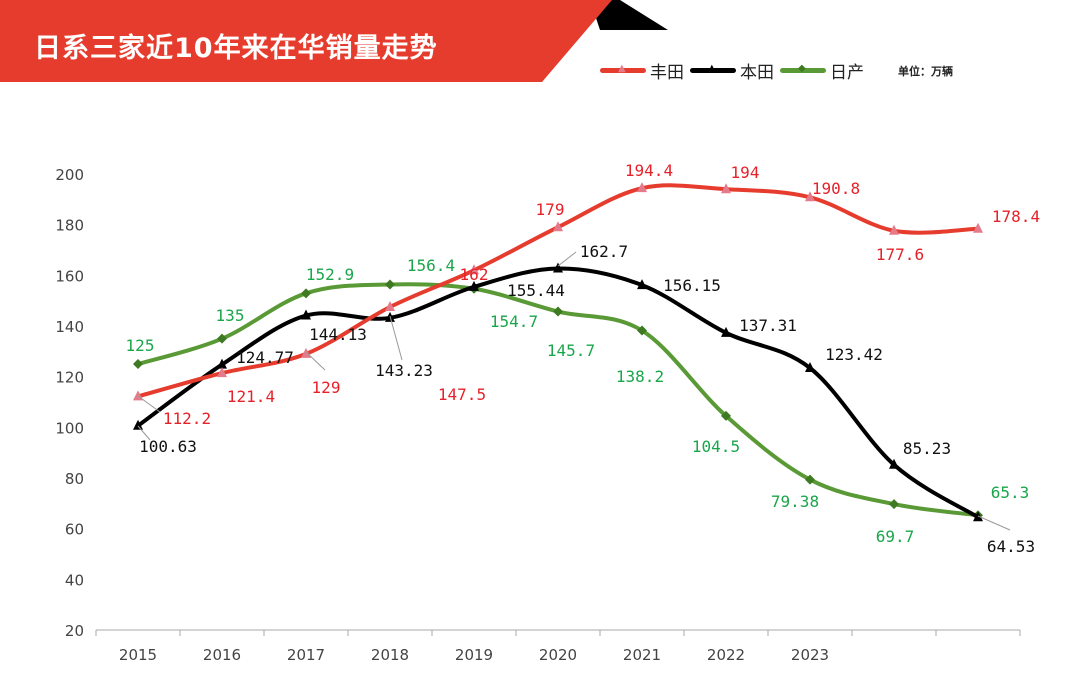 Image resolution: width=1080 pixels, height=685 pixels. I want to click on y-tick-label: 60, so click(74, 530).